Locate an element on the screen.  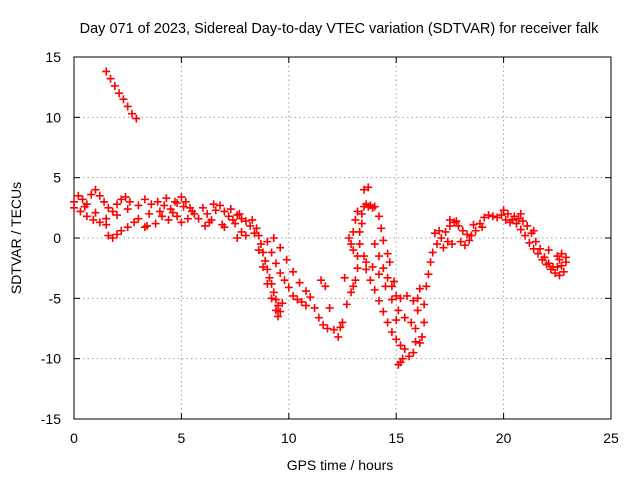
x-tick-label: 10 is located at coordinates (289, 438).